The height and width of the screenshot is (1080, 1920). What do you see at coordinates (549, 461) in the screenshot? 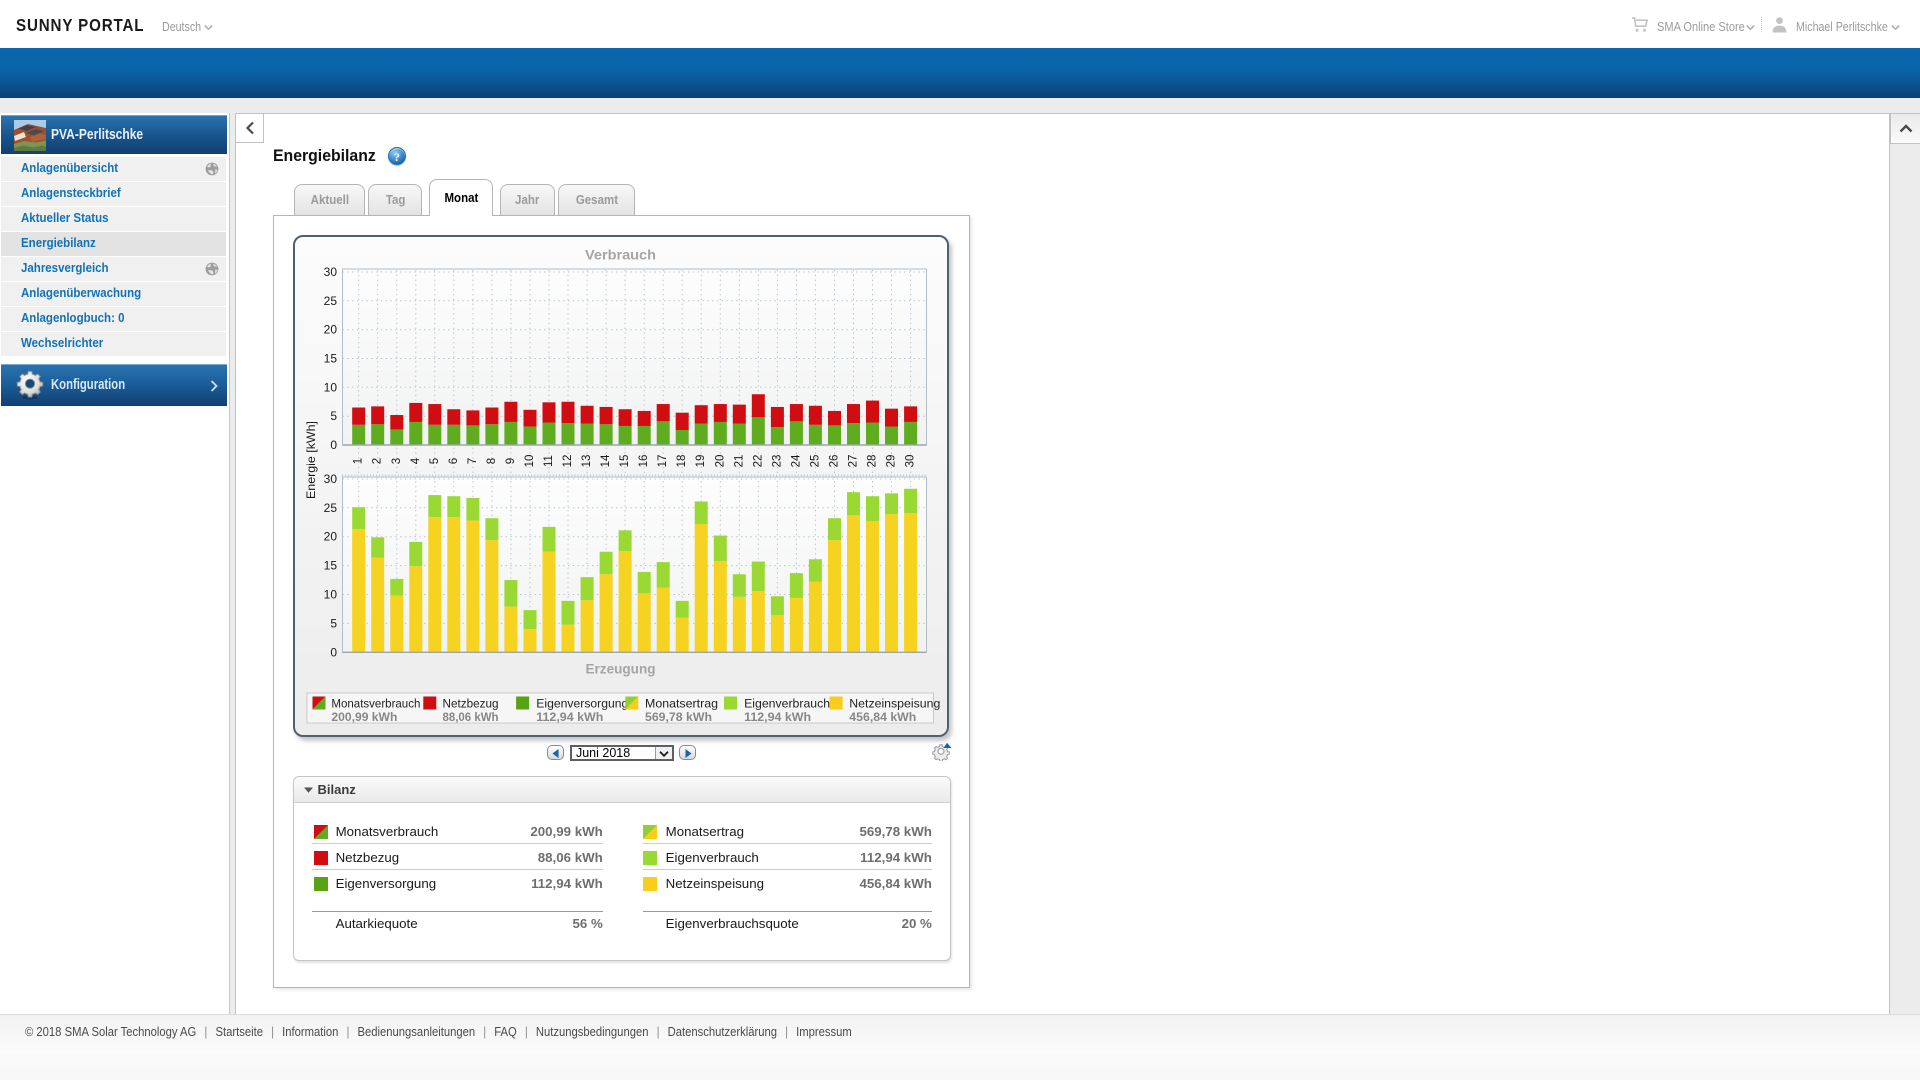
I see `svg-text: 11` at bounding box center [549, 461].